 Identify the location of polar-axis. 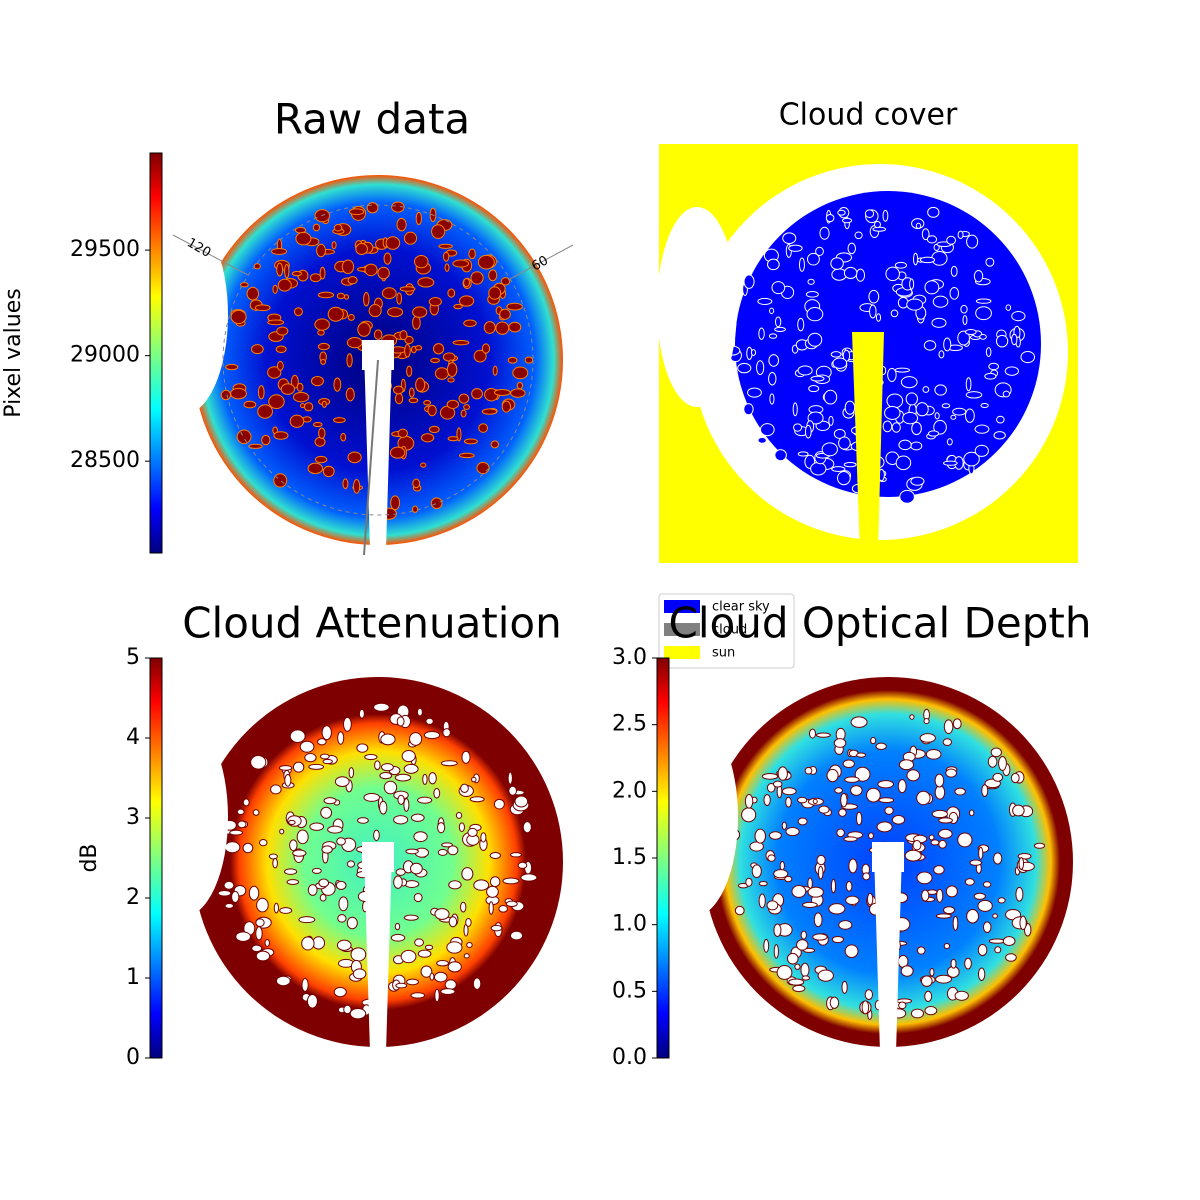
(540, 262).